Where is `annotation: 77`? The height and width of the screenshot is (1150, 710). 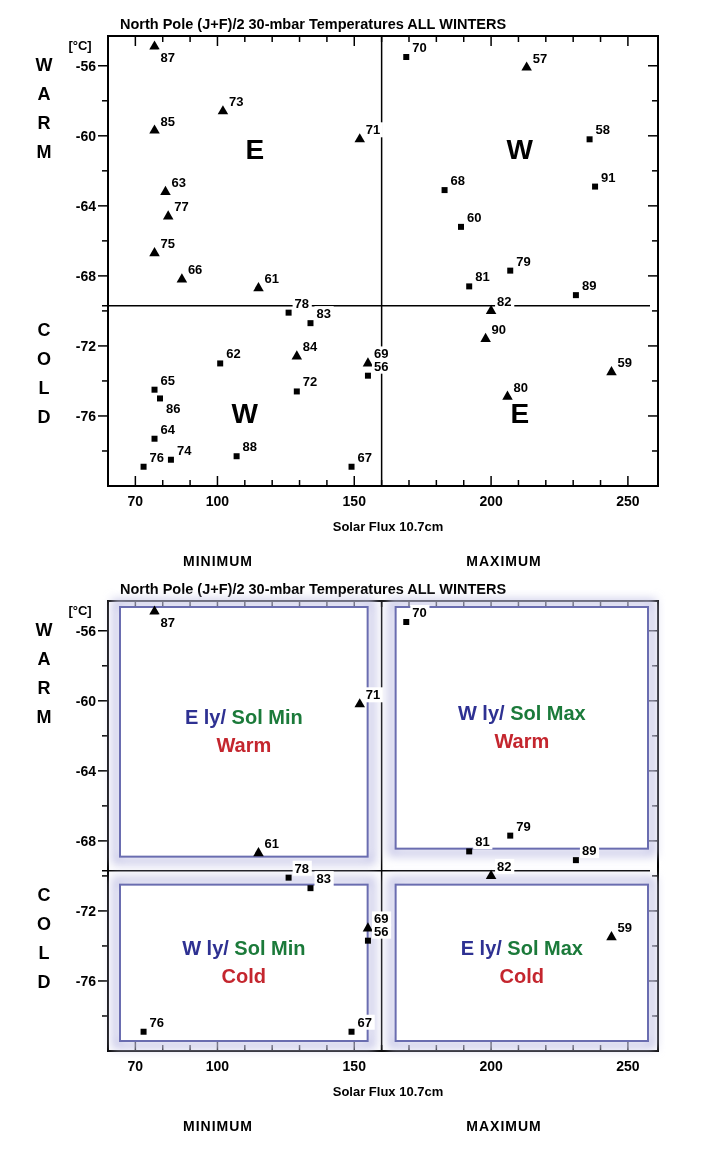 annotation: 77 is located at coordinates (181, 207).